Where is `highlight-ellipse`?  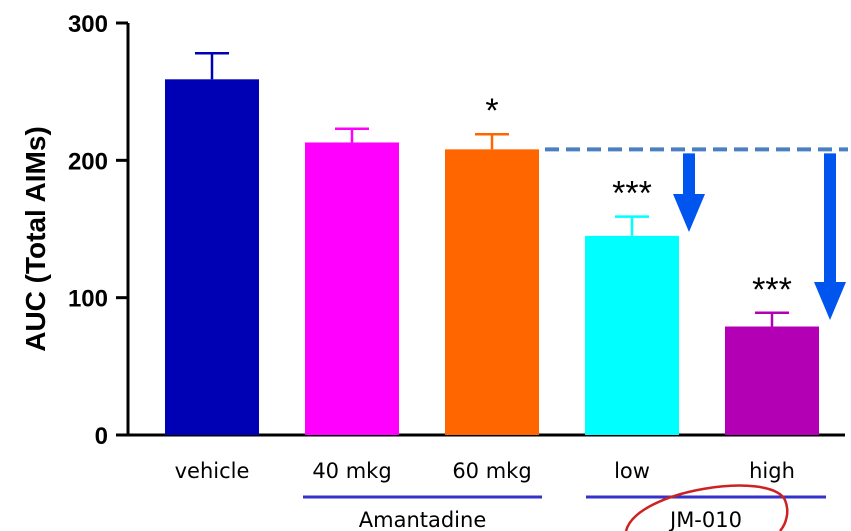
highlight-ellipse is located at coordinates (706, 507).